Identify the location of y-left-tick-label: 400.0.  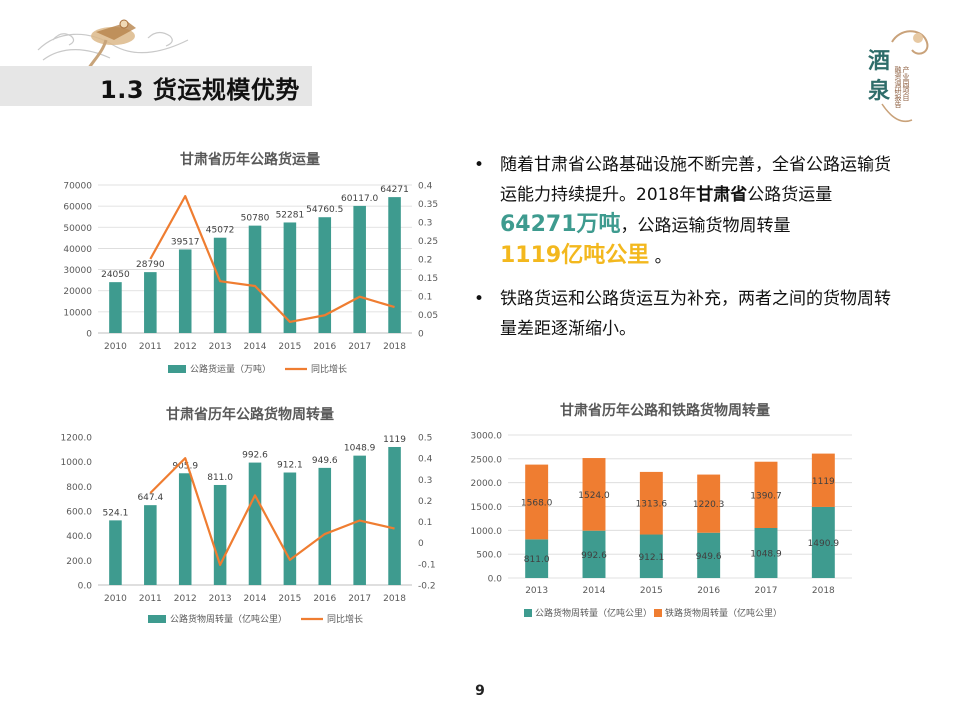
(79, 537).